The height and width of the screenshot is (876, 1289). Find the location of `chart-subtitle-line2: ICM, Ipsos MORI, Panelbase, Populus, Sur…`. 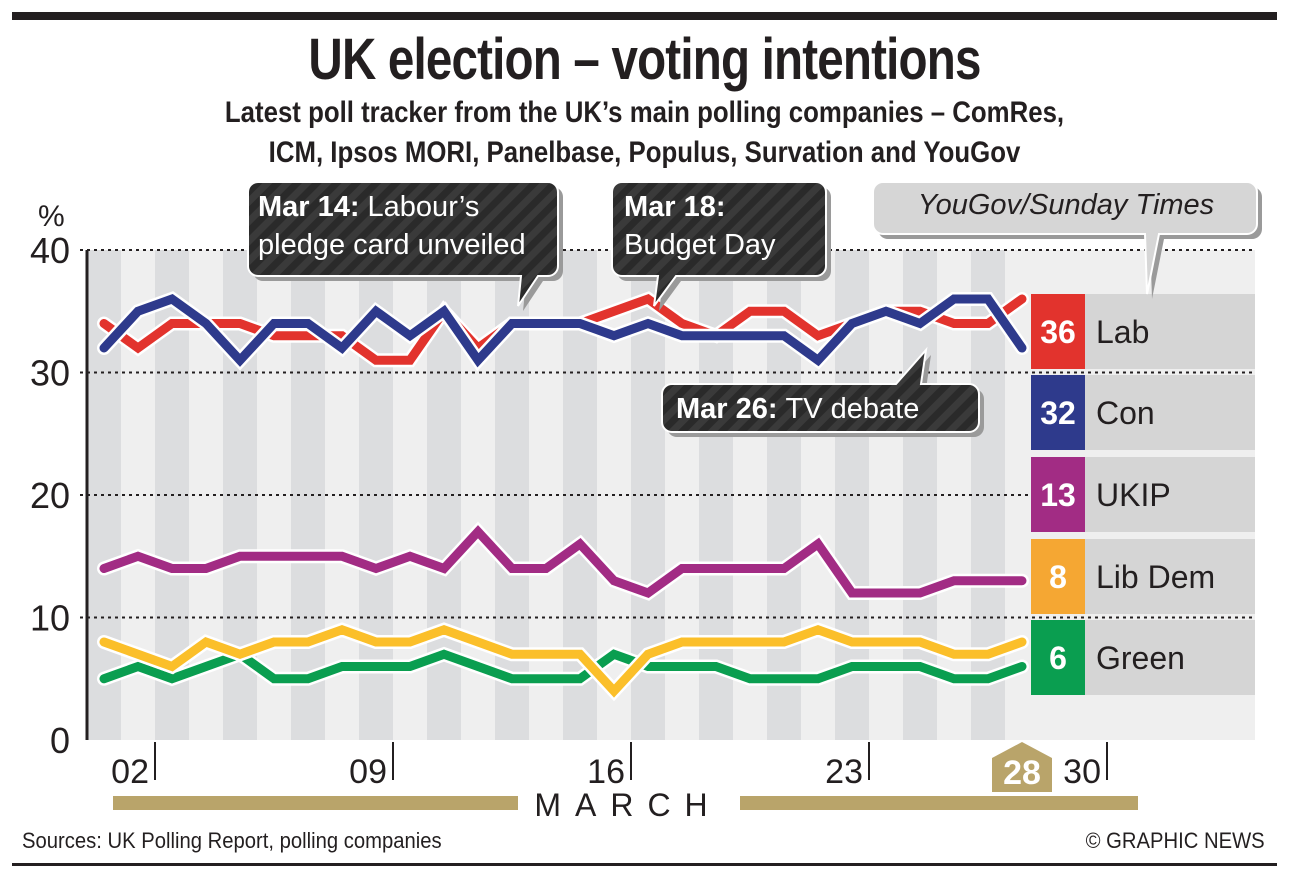

chart-subtitle-line2: ICM, Ipsos MORI, Panelbase, Populus, Sur… is located at coordinates (644, 152).